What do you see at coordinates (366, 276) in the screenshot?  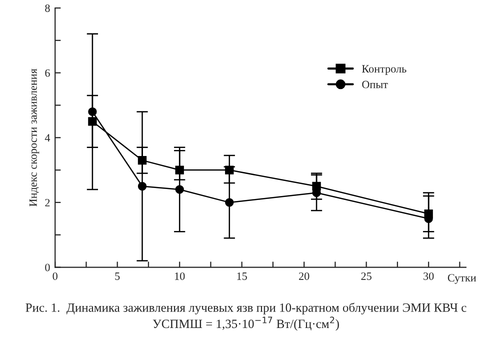 I see `x-tick-label: 25` at bounding box center [366, 276].